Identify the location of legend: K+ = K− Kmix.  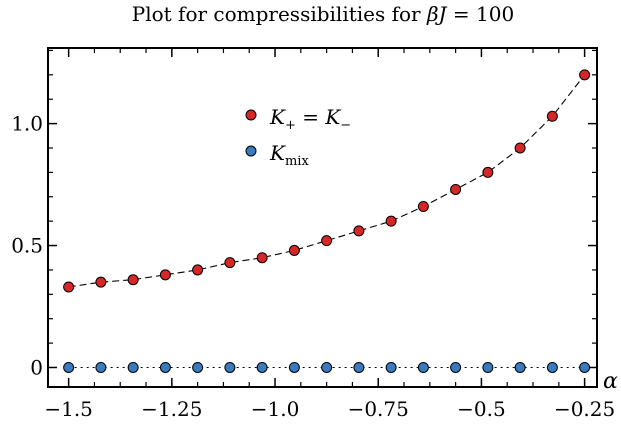
(298, 137).